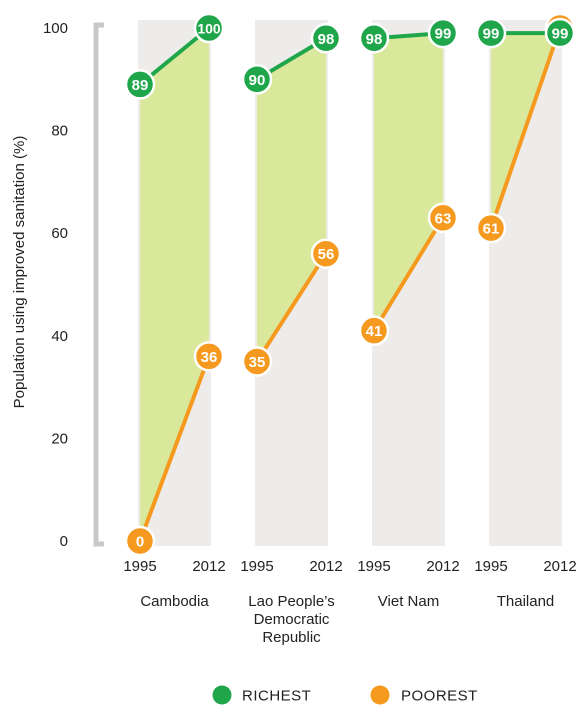  I want to click on legend-label: RICHEST, so click(276, 696).